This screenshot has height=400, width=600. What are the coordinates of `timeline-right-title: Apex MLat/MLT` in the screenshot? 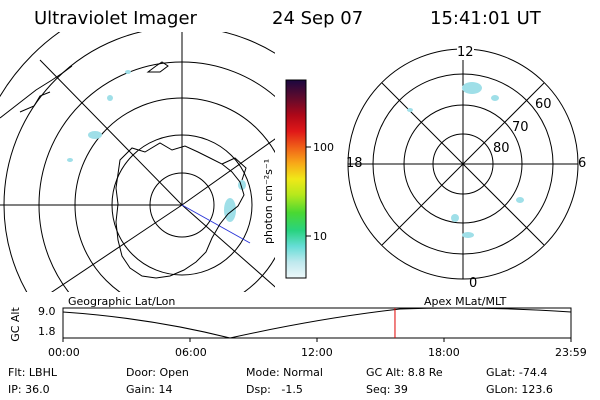 It's located at (465, 301).